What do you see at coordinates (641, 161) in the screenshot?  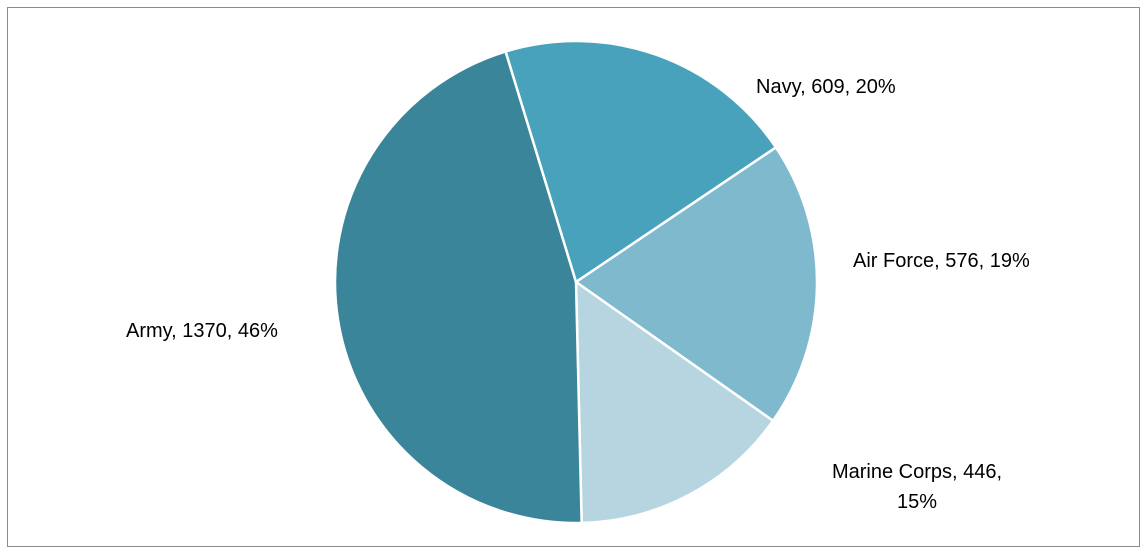 I see `pie-slice-navy` at bounding box center [641, 161].